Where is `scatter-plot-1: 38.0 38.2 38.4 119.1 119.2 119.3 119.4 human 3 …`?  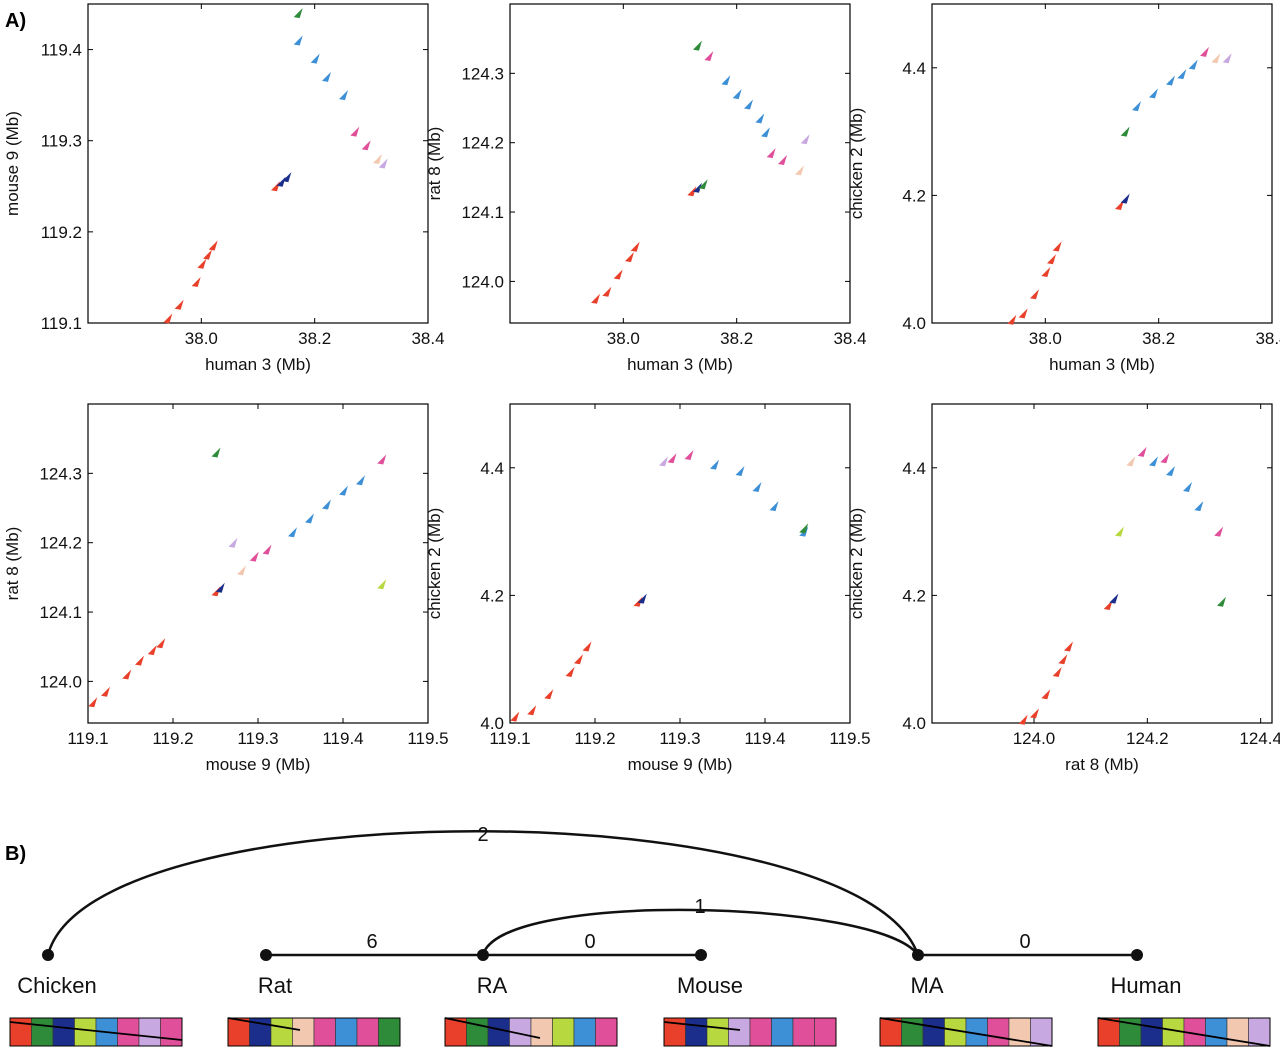
scatter-plot-1: 38.0 38.2 38.4 119.1 119.2 119.3 119.4 human 3 … is located at coordinates (224, 188).